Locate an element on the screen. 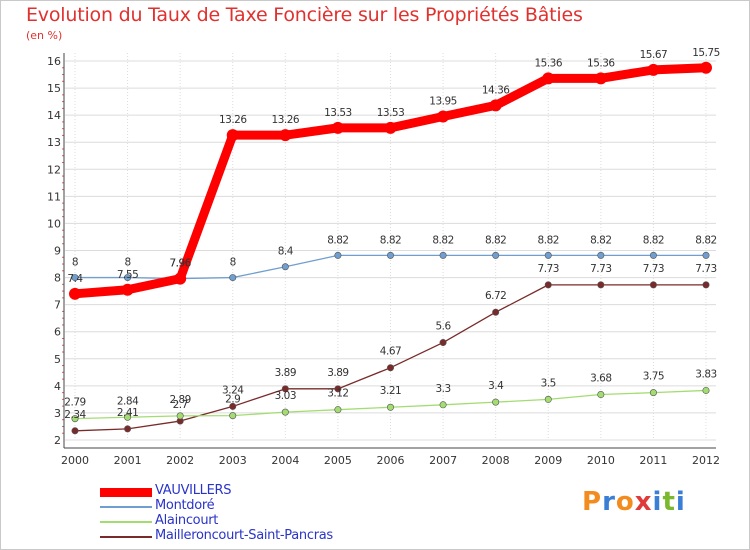  data-label: 7.96 is located at coordinates (180, 264).